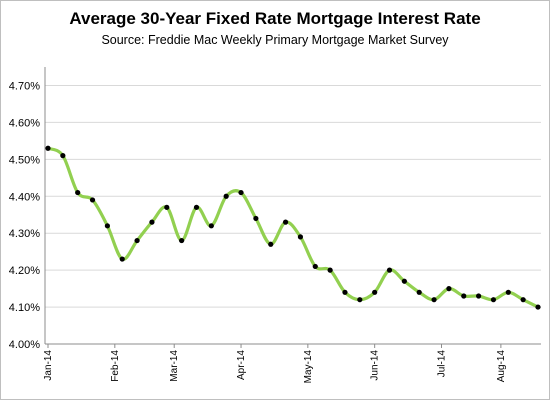 The height and width of the screenshot is (400, 550). I want to click on y-tick-label: 4.00%, so click(24, 345).